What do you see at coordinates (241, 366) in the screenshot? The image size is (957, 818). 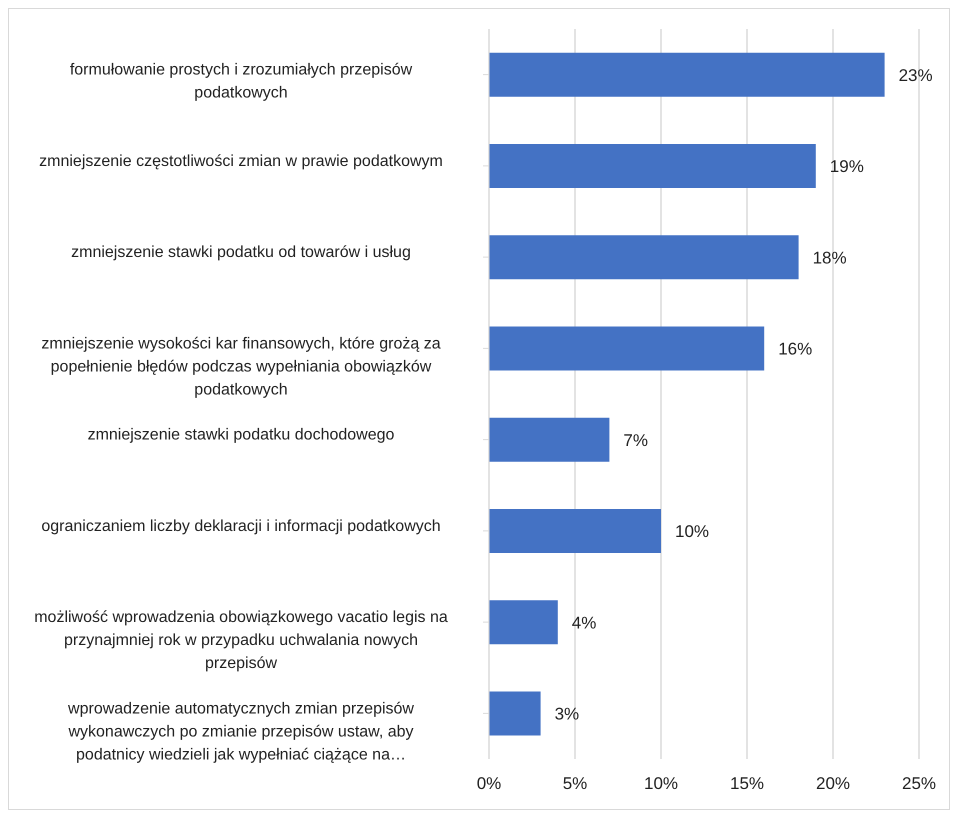 I see `y-tick-label: zmniejszenie wysokości kar finansowych, które grożą za popełnienie błędów podczas wypełniania obowiązków podatkowych` at bounding box center [241, 366].